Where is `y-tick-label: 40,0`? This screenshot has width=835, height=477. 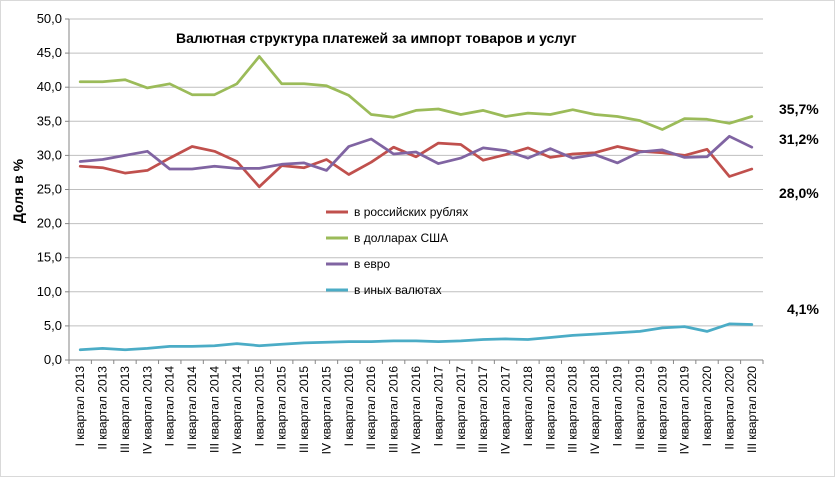 y-tick-label: 40,0 is located at coordinates (49, 86).